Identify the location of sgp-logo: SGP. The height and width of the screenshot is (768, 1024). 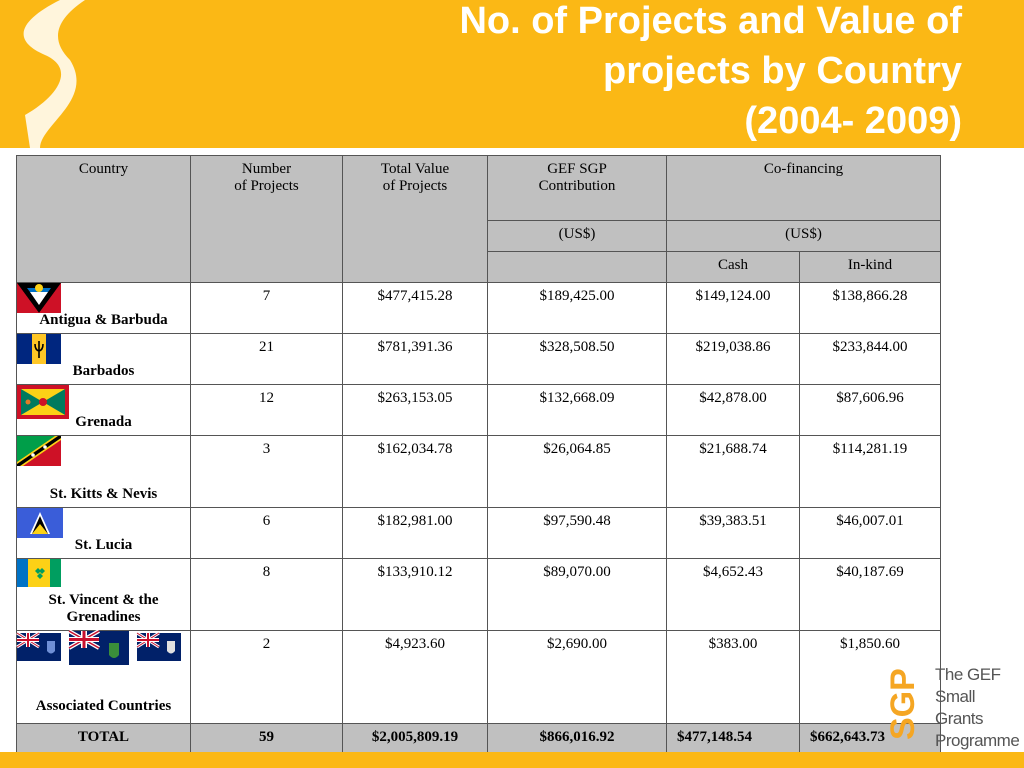
(903, 704).